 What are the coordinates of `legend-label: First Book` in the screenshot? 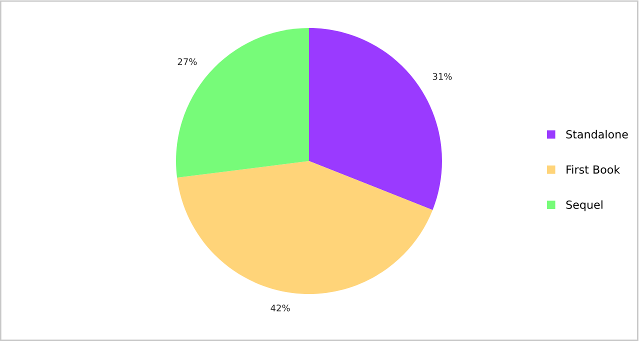 It's located at (593, 169).